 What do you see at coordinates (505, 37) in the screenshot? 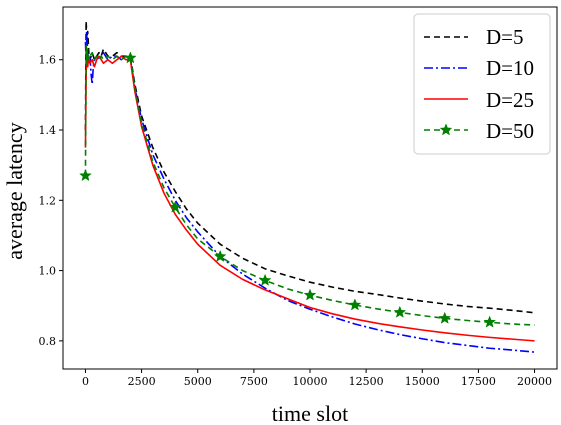
I see `legend-label-d5: D=5` at bounding box center [505, 37].